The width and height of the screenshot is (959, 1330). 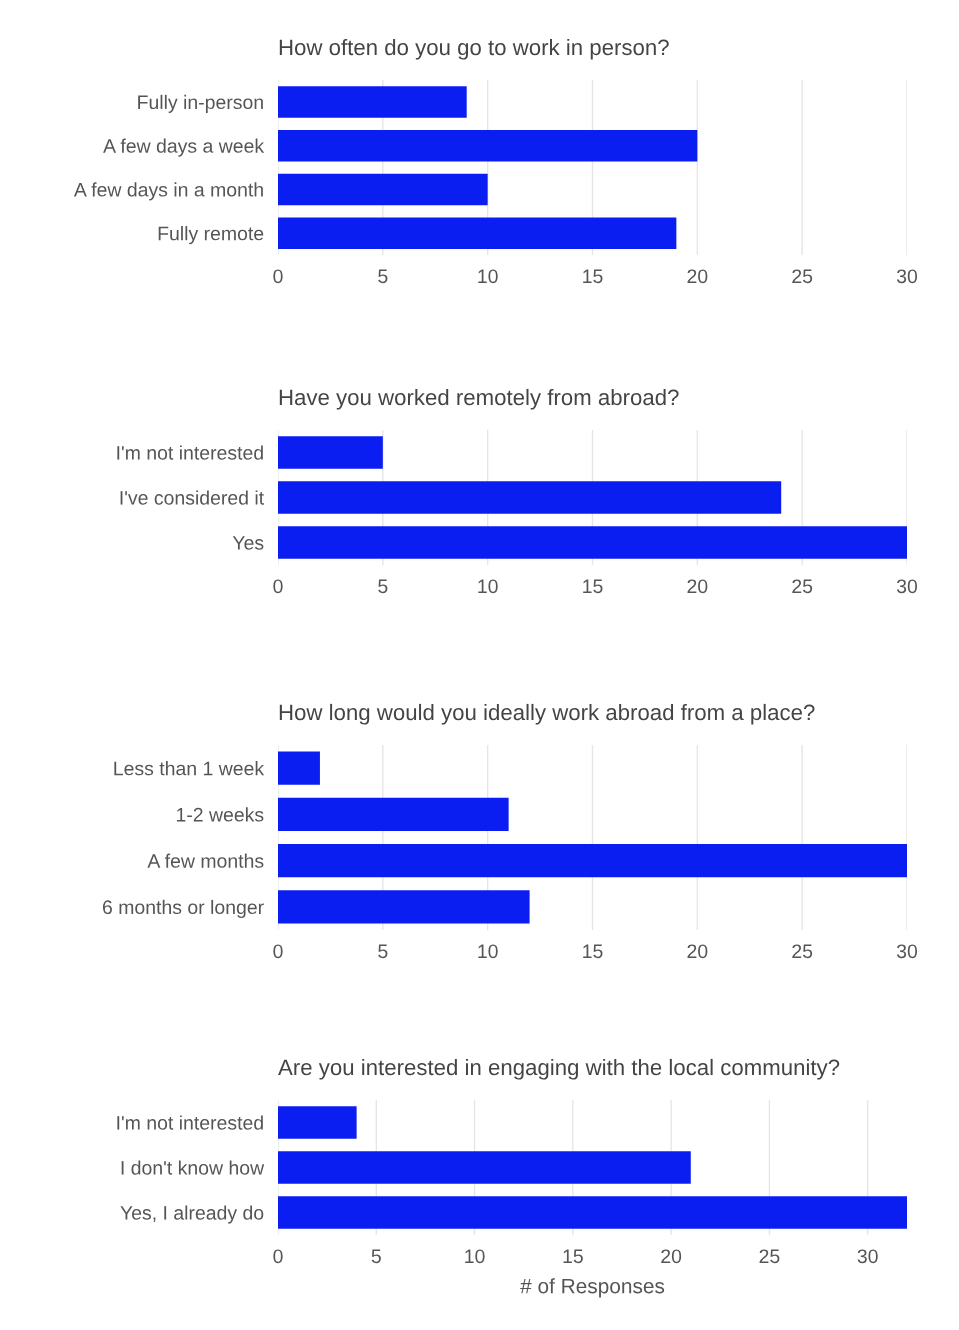 I want to click on y-tick-label: Fully remote, so click(x=211, y=235).